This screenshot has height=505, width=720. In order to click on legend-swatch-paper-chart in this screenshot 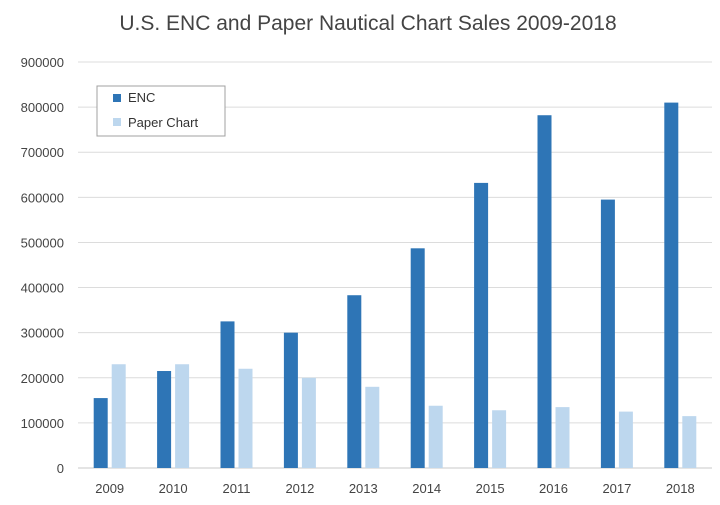, I will do `click(117, 122)`.